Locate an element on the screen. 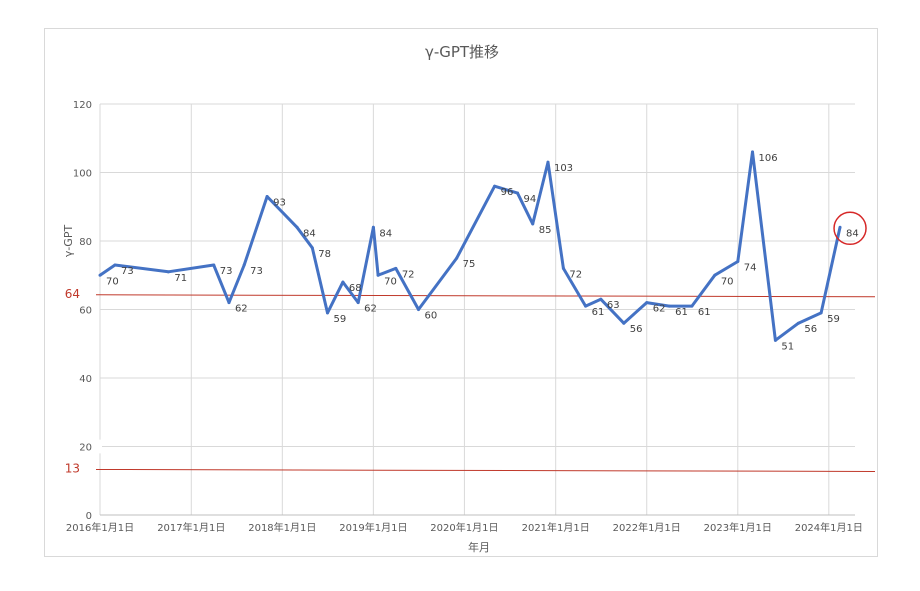 Image resolution: width=920 pixels, height=591 pixels. x-tick-label: 2022年1月1日 is located at coordinates (647, 527).